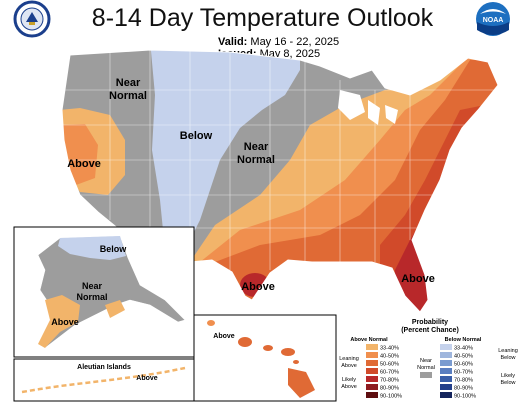  I want to click on alaska-inset: Below Near Normal Above, so click(104, 292).